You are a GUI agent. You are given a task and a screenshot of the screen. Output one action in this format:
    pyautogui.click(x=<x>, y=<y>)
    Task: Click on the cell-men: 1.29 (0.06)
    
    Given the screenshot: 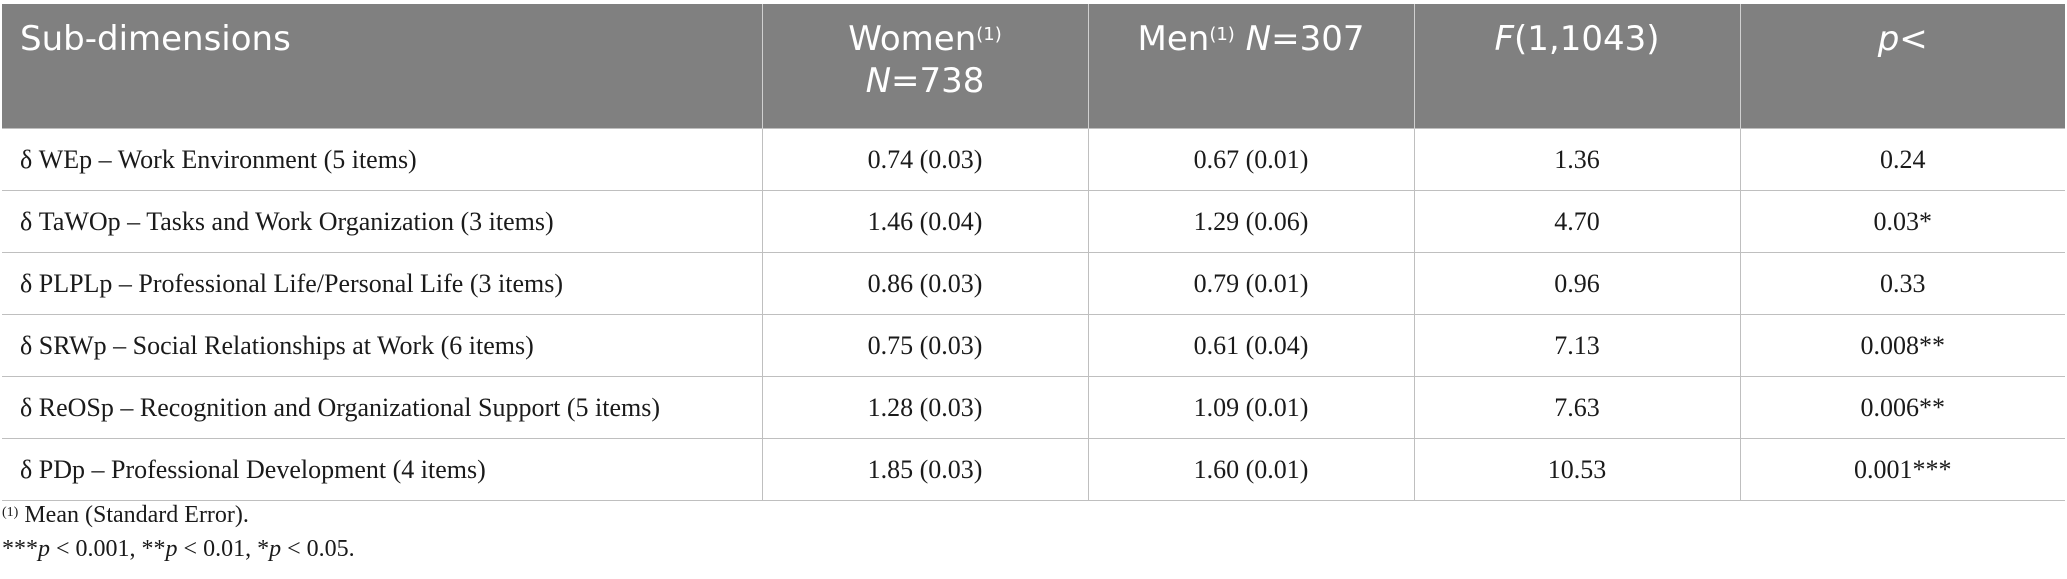 What is the action you would take?
    pyautogui.click(x=1250, y=221)
    